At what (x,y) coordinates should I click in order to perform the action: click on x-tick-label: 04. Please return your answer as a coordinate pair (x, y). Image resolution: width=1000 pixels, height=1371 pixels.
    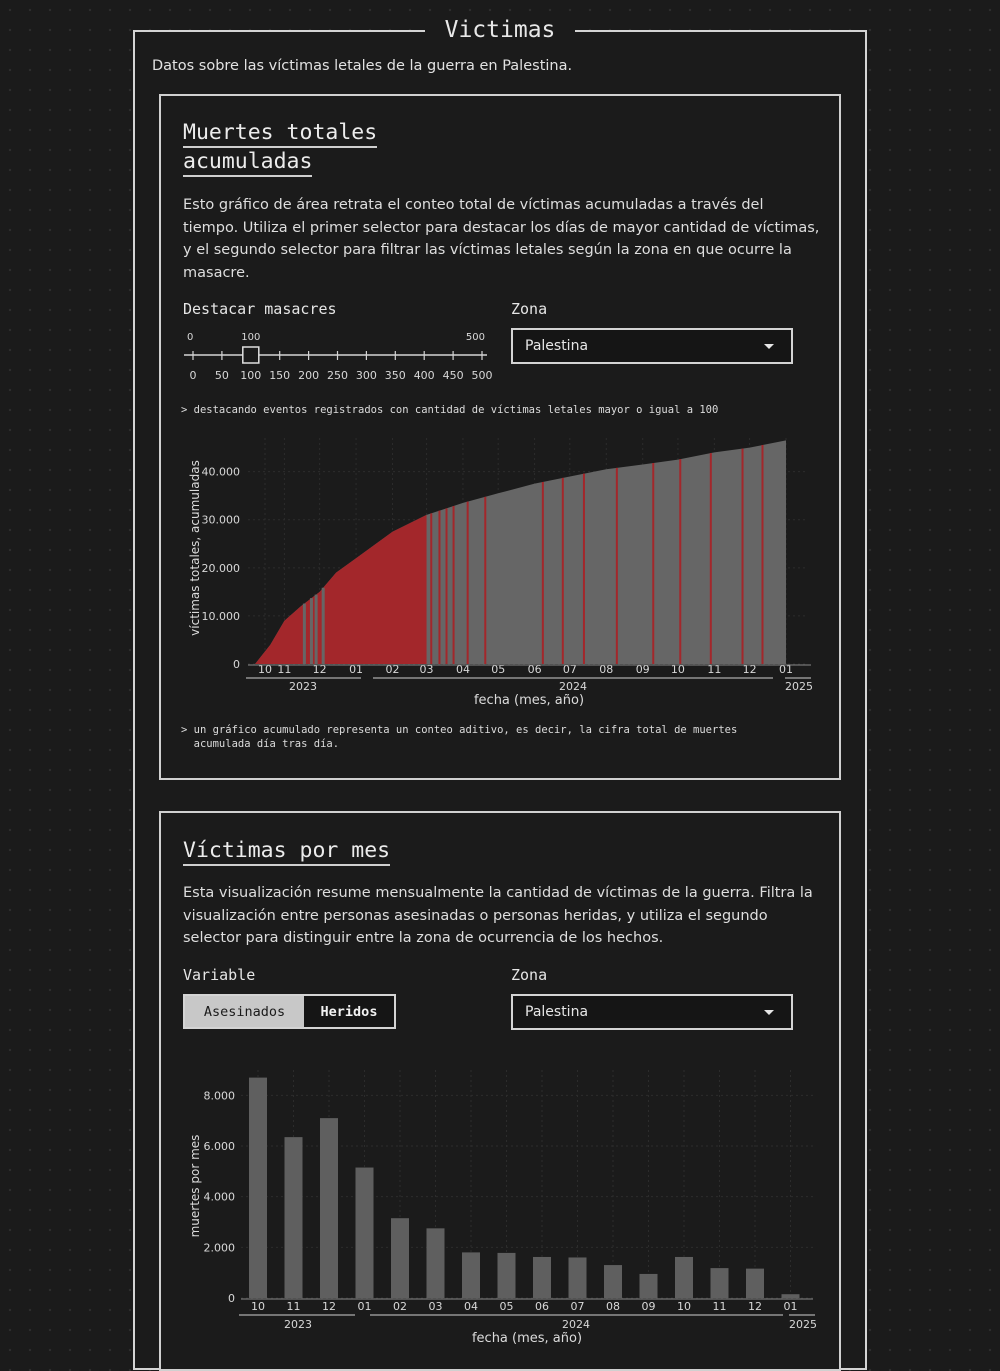
    Looking at the image, I should click on (471, 1306).